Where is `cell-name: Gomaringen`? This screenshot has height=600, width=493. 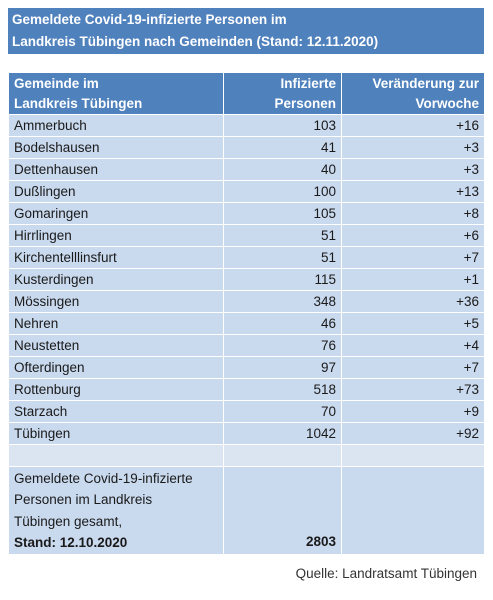 cell-name: Gomaringen is located at coordinates (116, 213).